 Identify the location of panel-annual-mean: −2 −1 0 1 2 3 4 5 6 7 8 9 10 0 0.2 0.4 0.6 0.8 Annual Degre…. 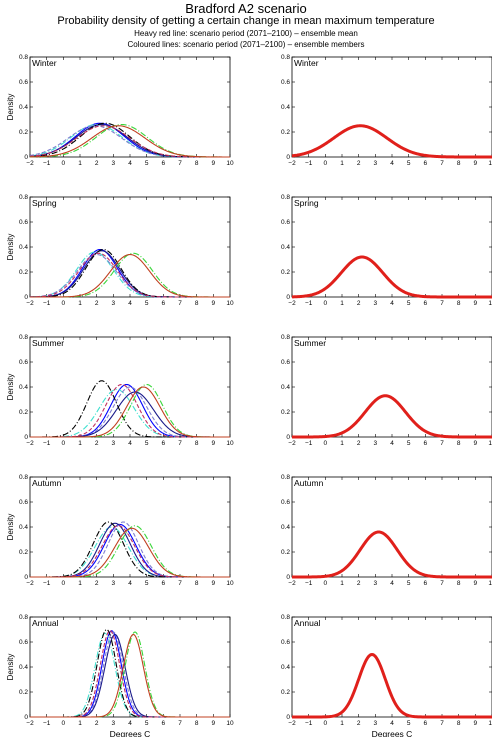
(386, 675).